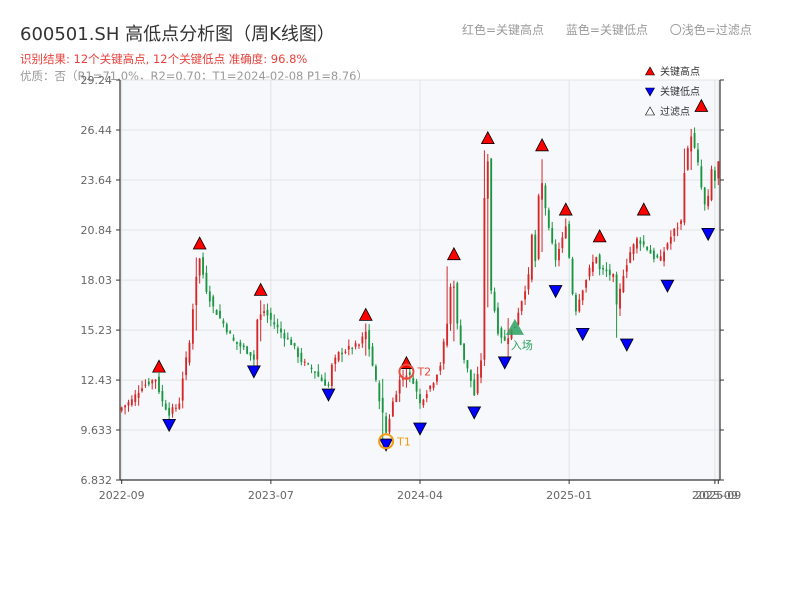 This screenshot has height=600, width=800. I want to click on y-tick-label: 6.832, so click(97, 480).